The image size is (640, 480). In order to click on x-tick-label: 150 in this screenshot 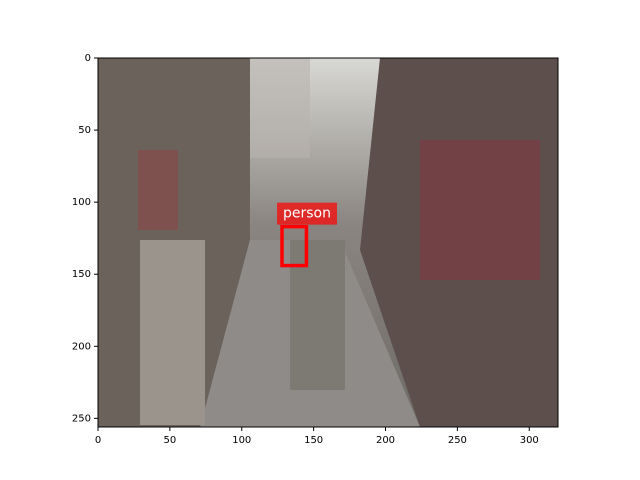, I will do `click(313, 440)`.